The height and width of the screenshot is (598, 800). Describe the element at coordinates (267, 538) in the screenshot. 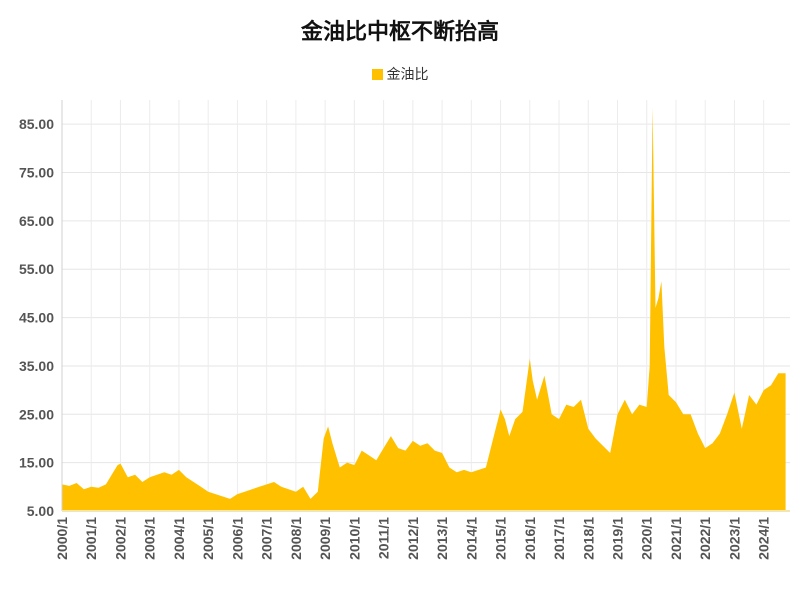

I see `x-tick-label: 2007/1` at that location.